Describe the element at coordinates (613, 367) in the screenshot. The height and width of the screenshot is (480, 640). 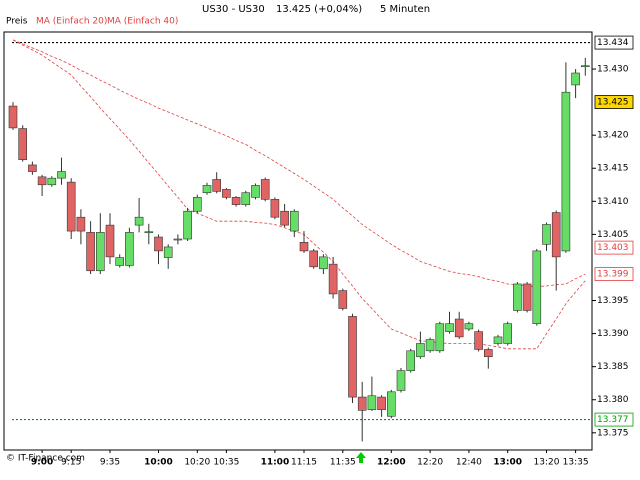
I see `y-tick-label: 13.385` at that location.